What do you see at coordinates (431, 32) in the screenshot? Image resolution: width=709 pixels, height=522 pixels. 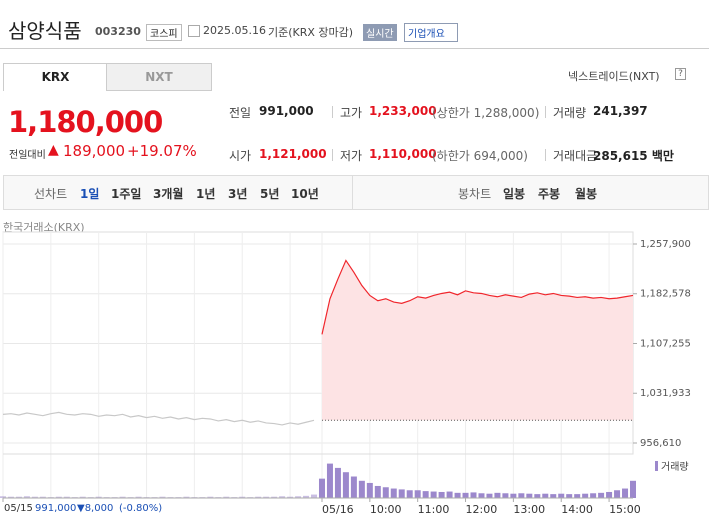 I see `company-button: 기업개요` at bounding box center [431, 32].